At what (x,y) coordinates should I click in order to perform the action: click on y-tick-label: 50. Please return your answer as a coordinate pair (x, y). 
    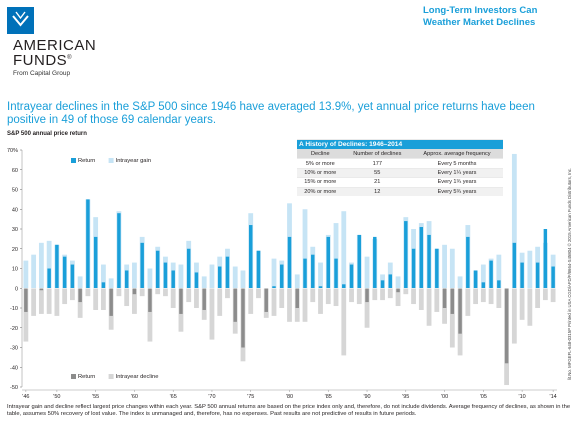
    Looking at the image, I should click on (15, 191).